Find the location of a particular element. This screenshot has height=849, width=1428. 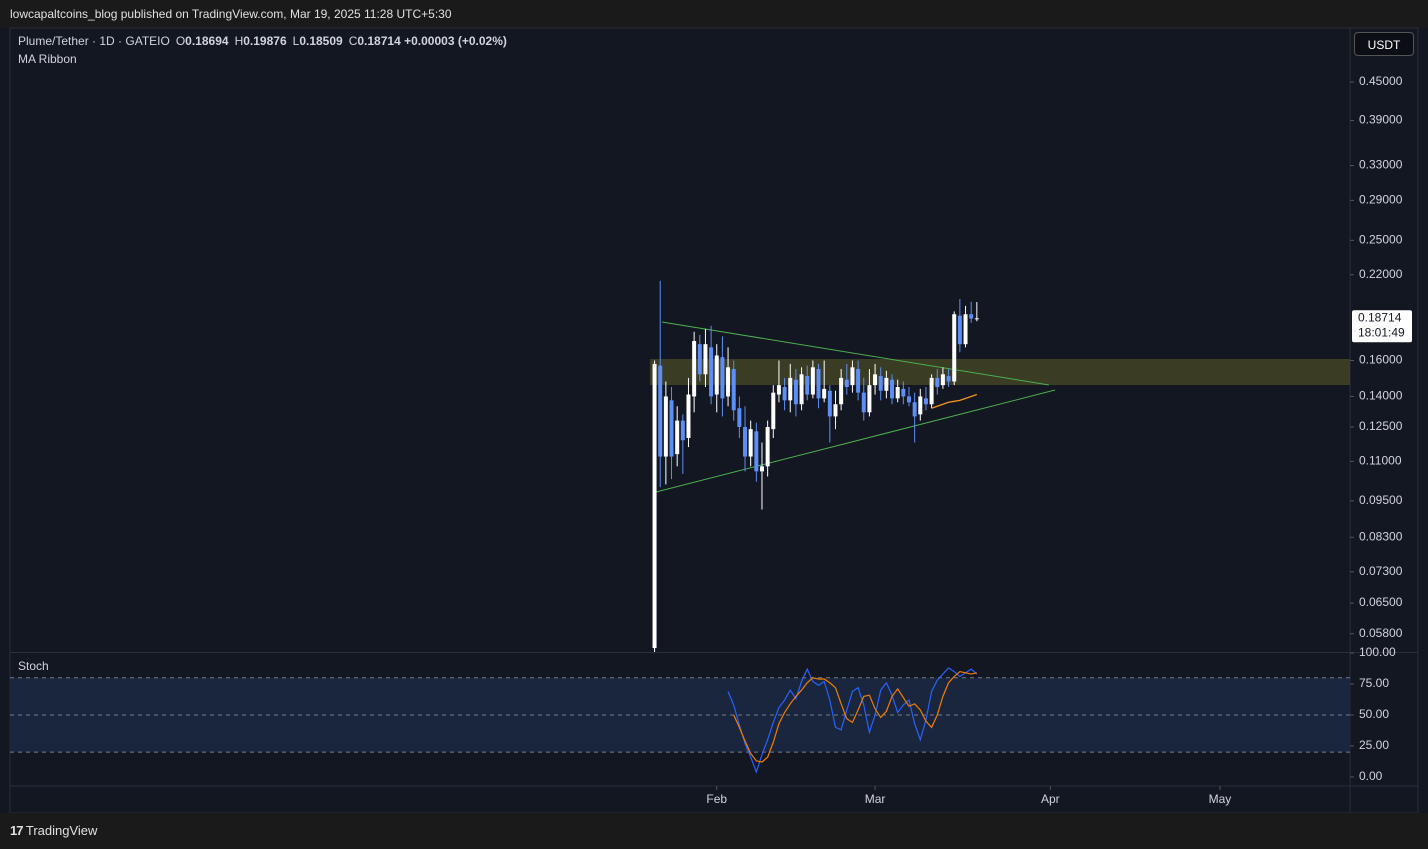

y-tick-label: 100.00 is located at coordinates (1377, 652).